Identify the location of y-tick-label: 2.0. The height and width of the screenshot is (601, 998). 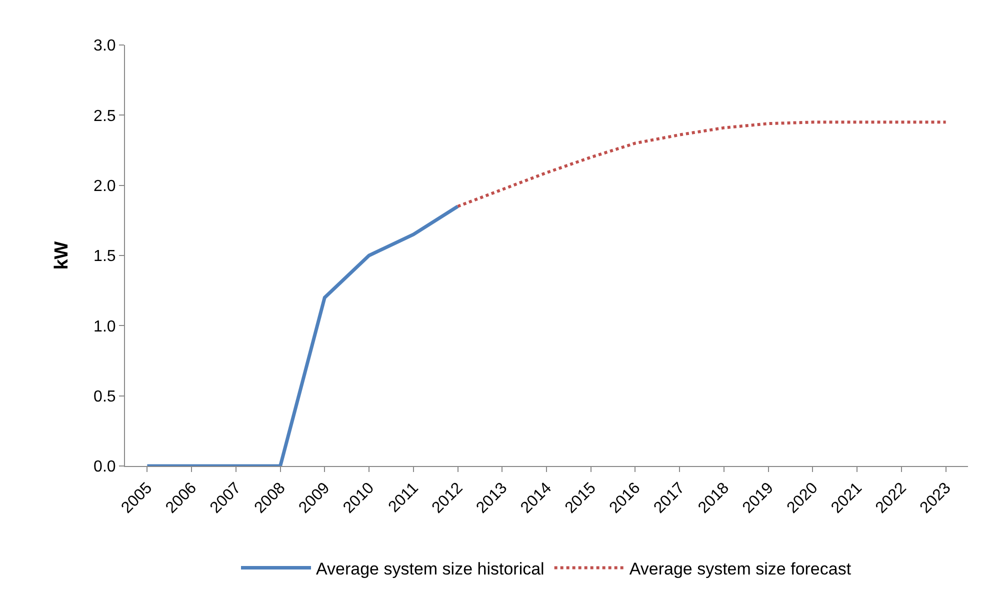
(105, 186).